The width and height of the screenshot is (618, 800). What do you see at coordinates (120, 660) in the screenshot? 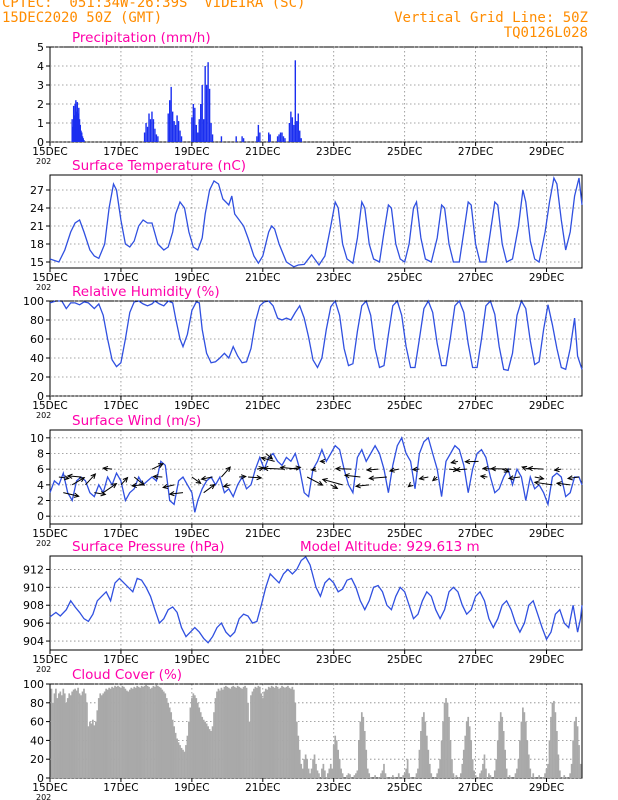
I see `x-tick-label: 17DEC` at bounding box center [120, 660].